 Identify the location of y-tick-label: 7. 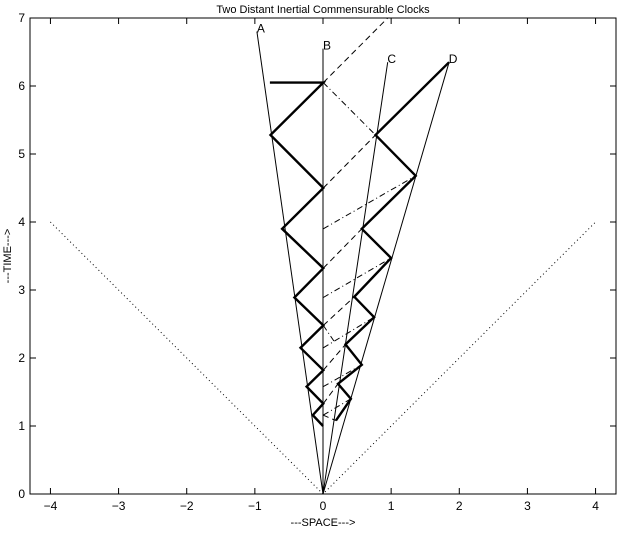
(21, 18).